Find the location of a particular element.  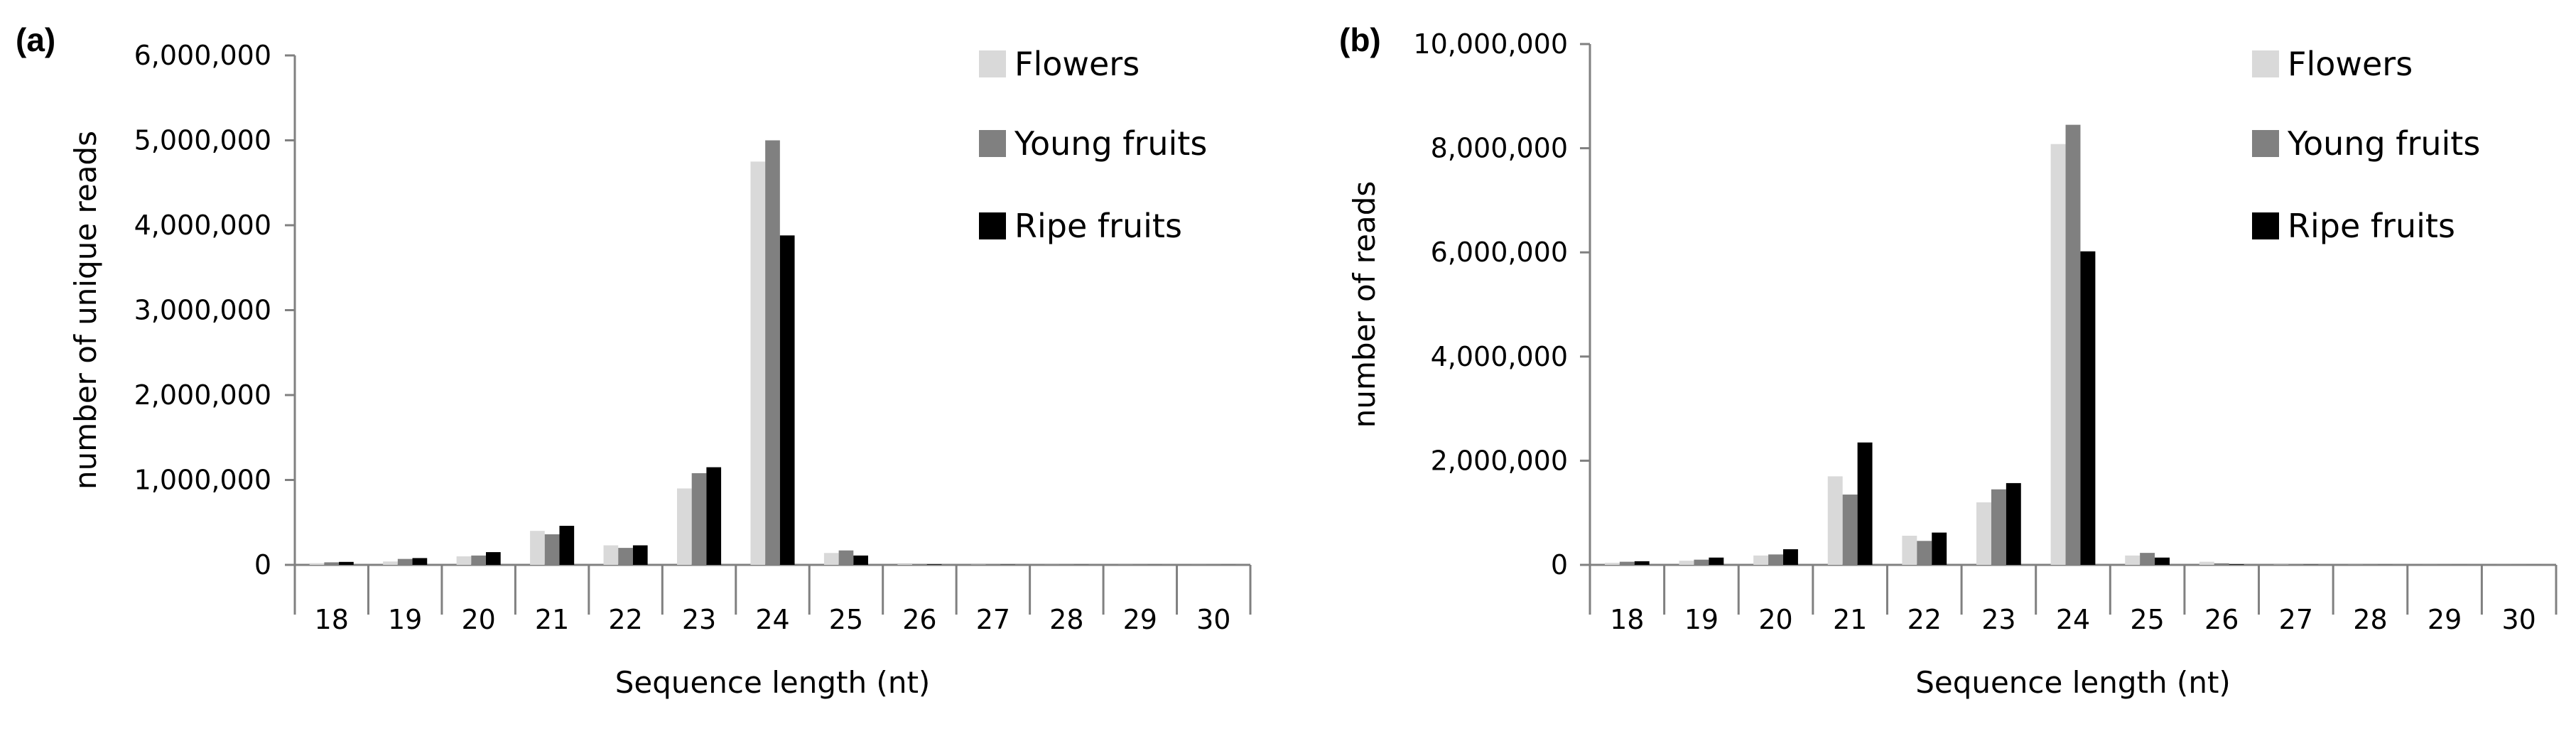

x-tick-label: 24 is located at coordinates (772, 619).